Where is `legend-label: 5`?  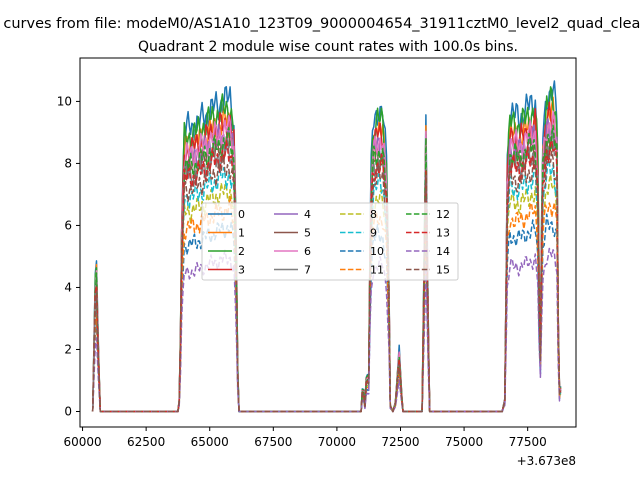 legend-label: 5 is located at coordinates (307, 233).